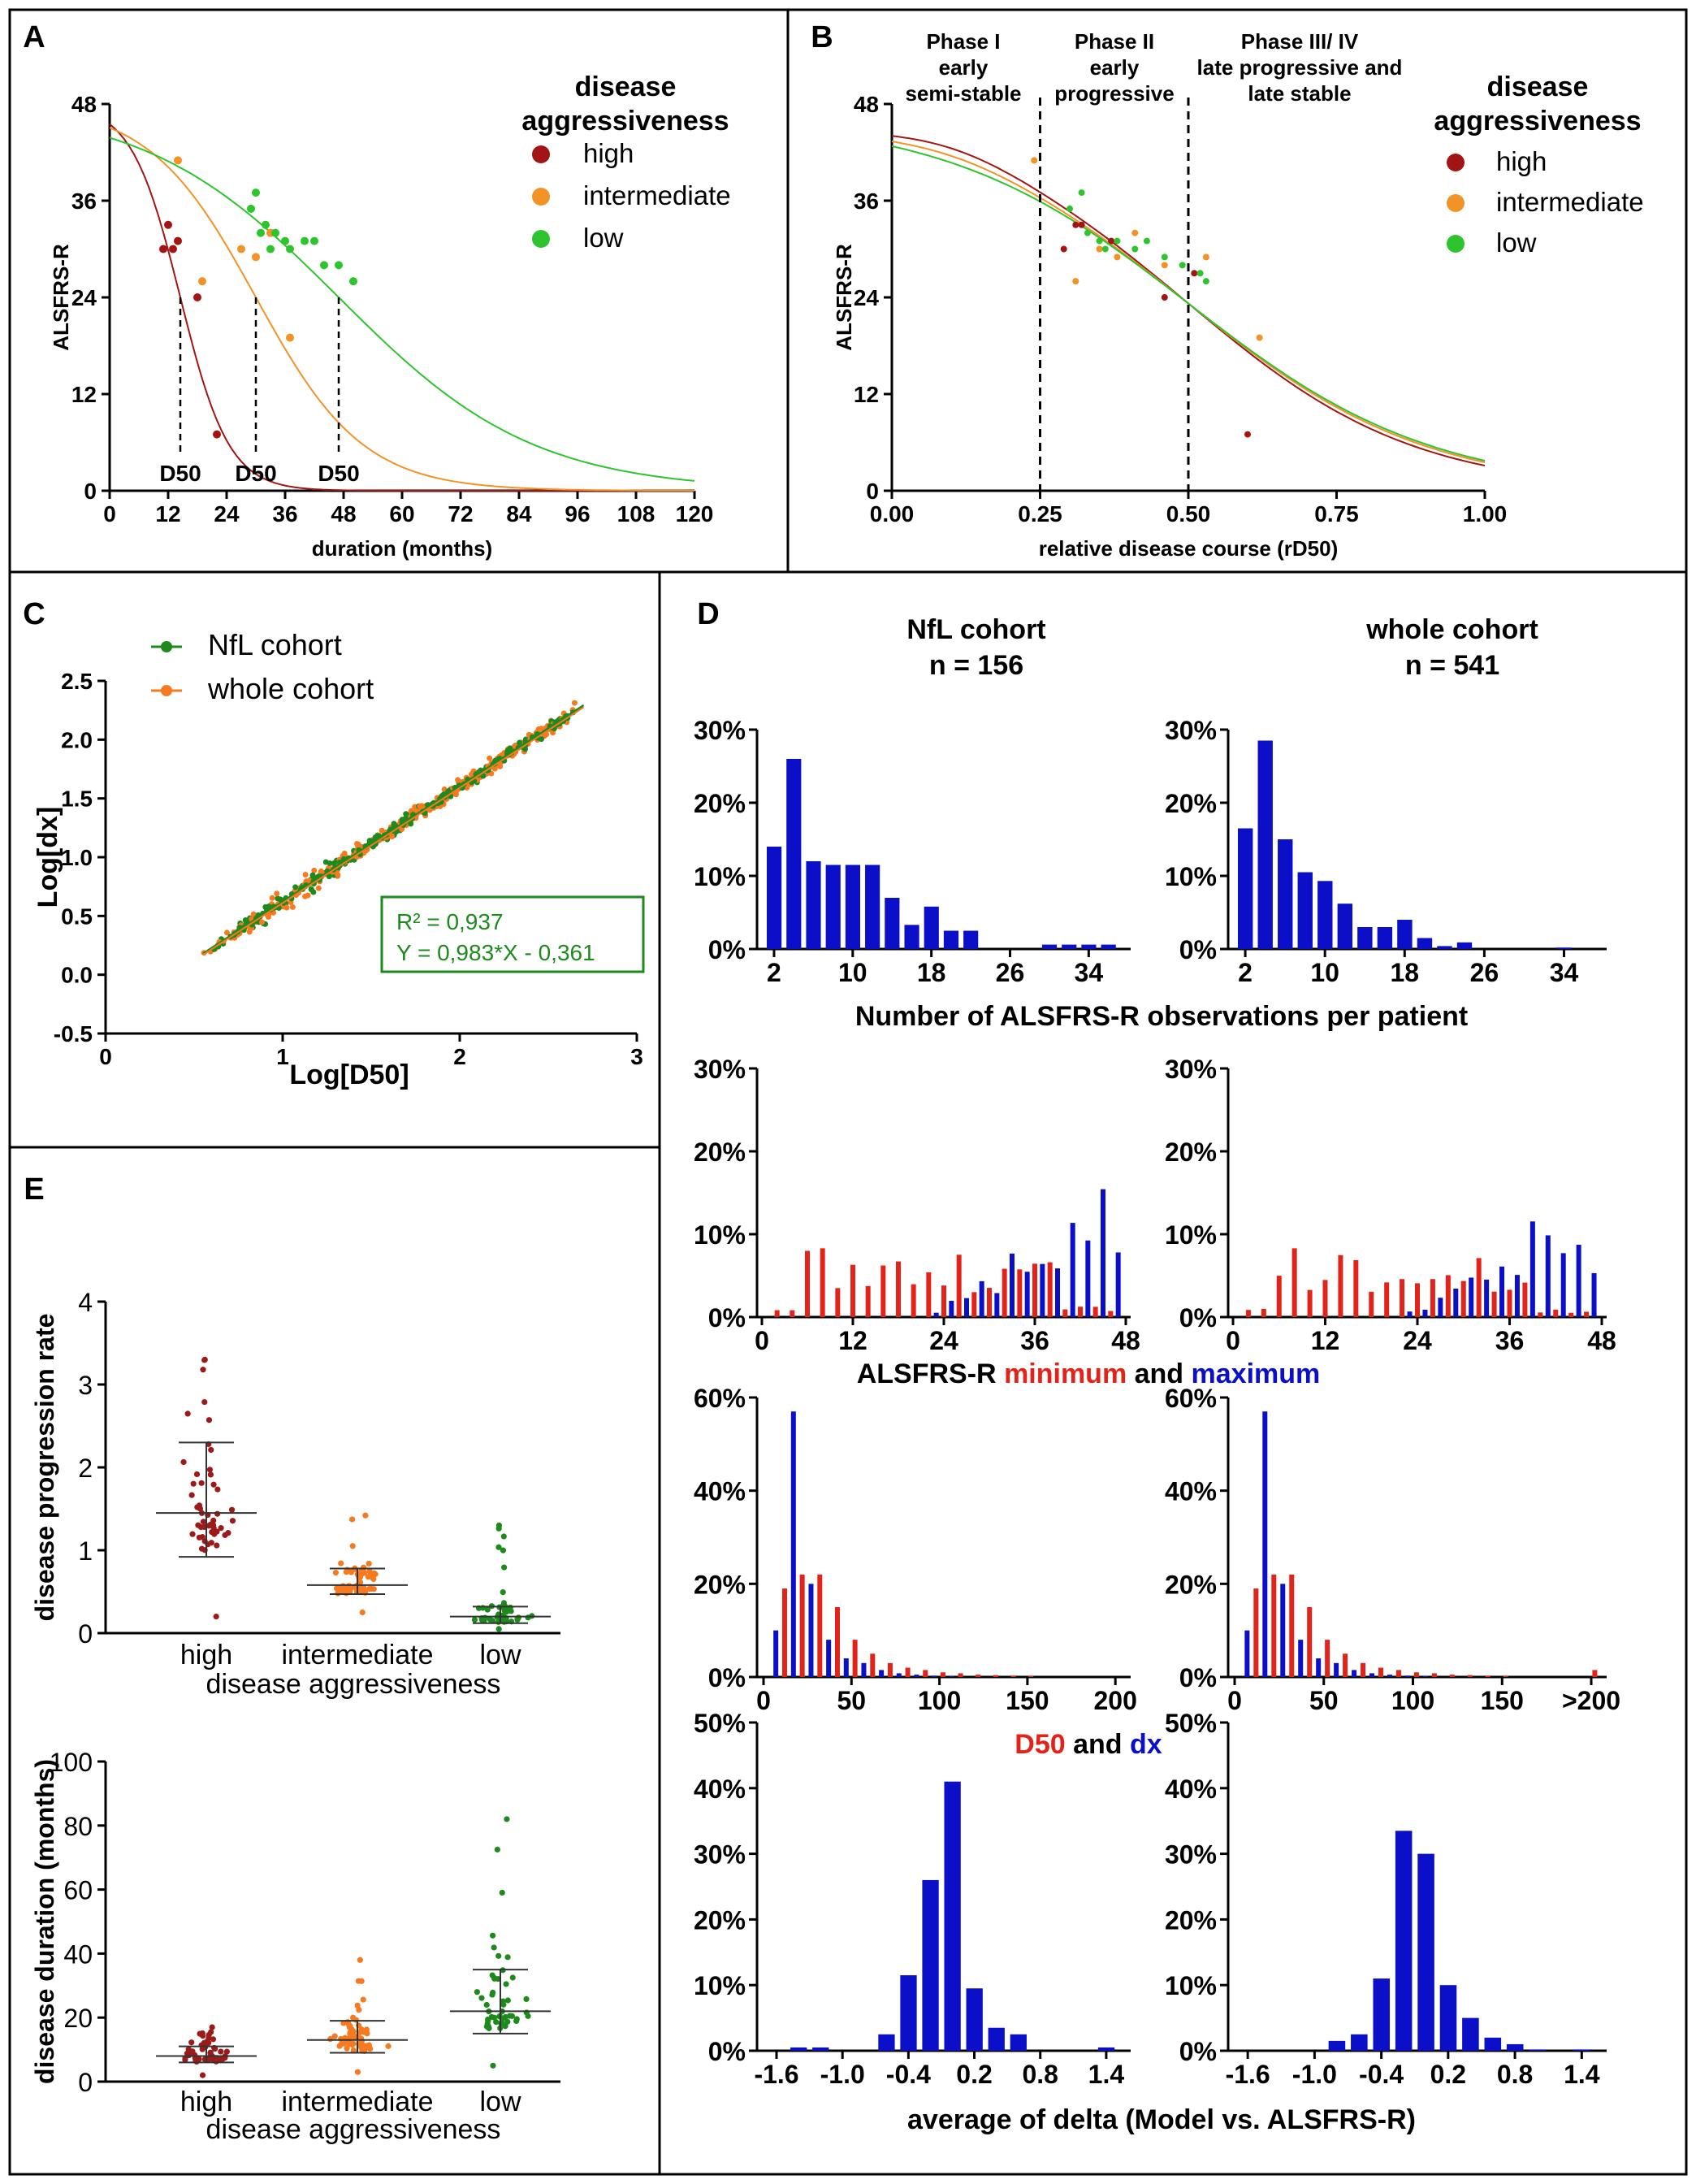 The image size is (1696, 2184). What do you see at coordinates (866, 394) in the screenshot?
I see `y-tick-label: 12` at bounding box center [866, 394].